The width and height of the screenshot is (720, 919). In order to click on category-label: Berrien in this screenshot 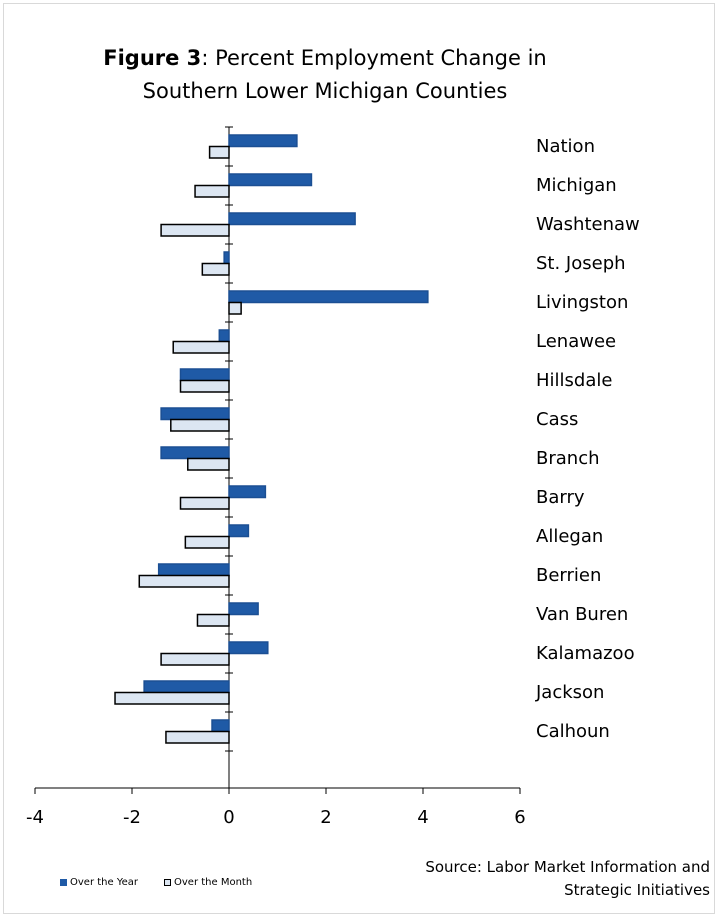, I will do `click(568, 575)`.